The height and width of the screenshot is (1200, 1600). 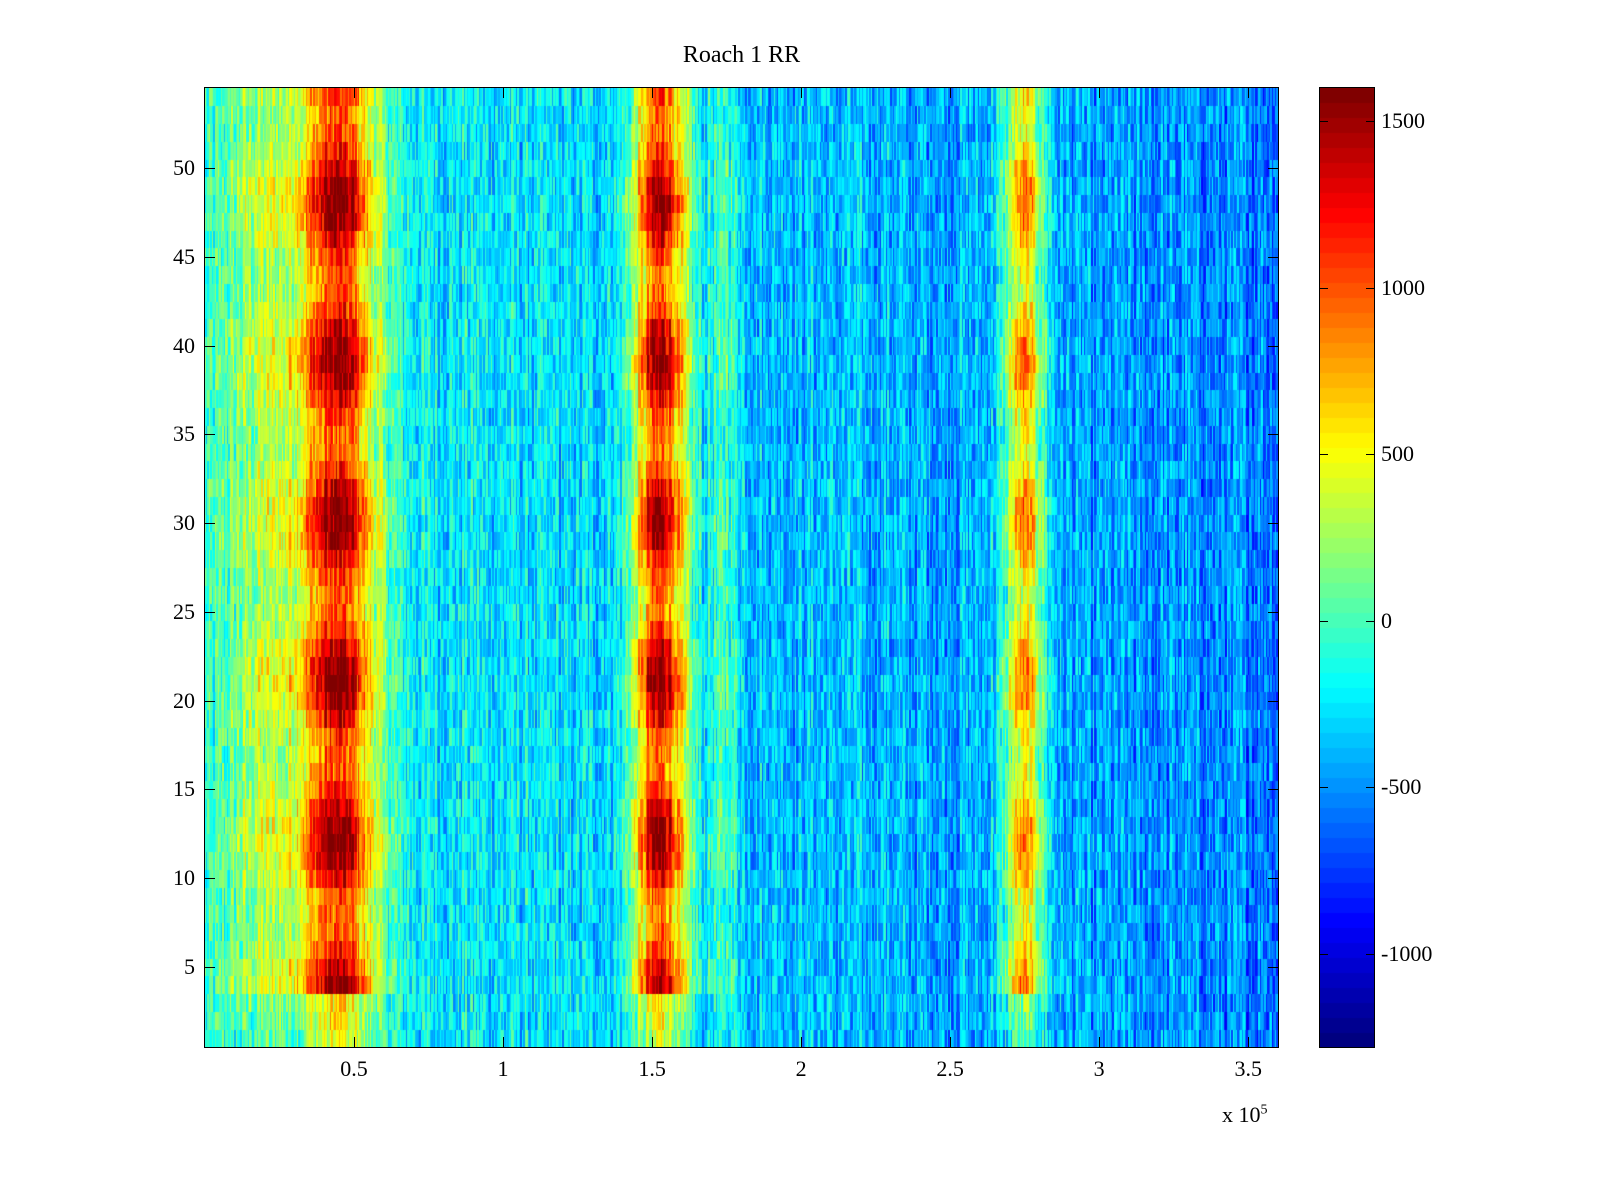 What do you see at coordinates (184, 167) in the screenshot?
I see `y-tick-label: 50` at bounding box center [184, 167].